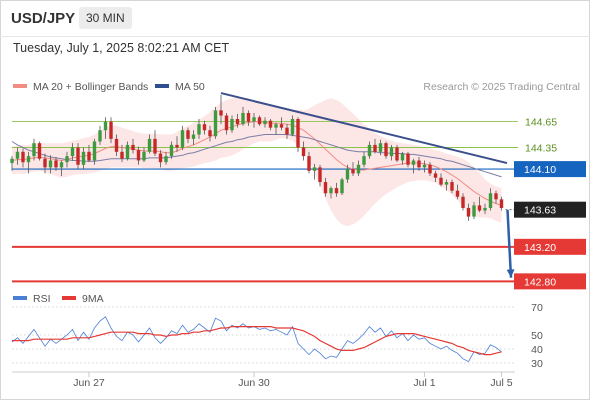  Describe the element at coordinates (541, 123) in the screenshot. I see `resistance-label-144.65: 144.65` at that location.